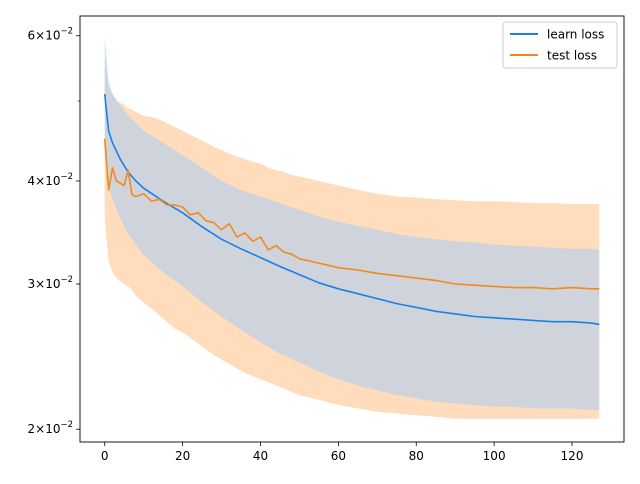  Describe the element at coordinates (51, 35) in the screenshot. I see `y-tick-label: 6×10⁻²` at that location.